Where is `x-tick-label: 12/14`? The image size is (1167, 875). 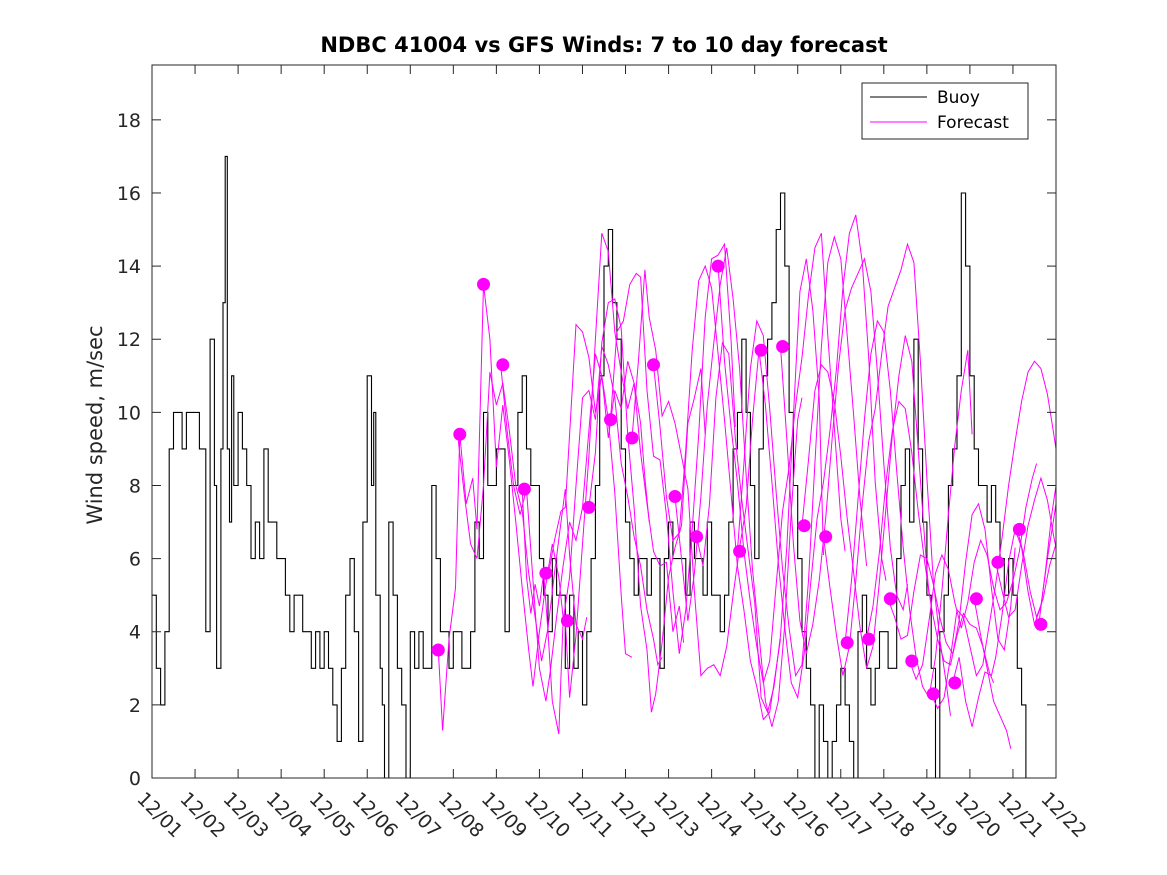
x-tick-label: 12/14 is located at coordinates (719, 815).